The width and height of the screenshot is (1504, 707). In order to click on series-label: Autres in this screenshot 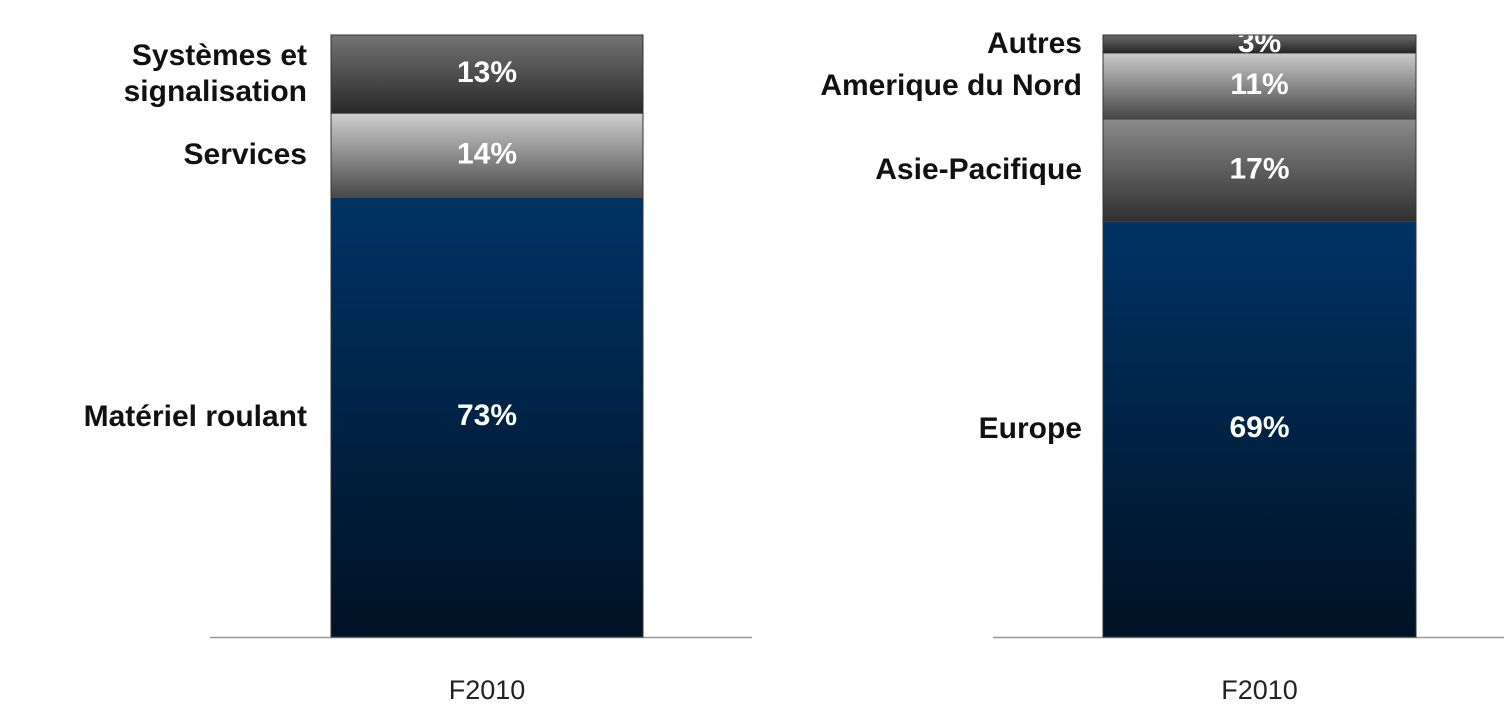, I will do `click(1034, 44)`.